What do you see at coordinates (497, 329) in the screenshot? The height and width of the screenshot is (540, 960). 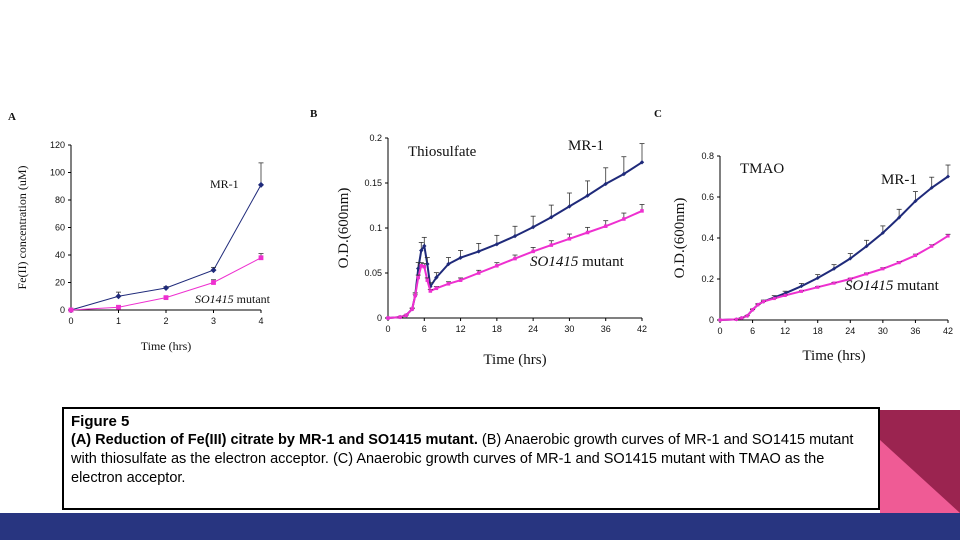 I see `x-tick-label: 18` at bounding box center [497, 329].